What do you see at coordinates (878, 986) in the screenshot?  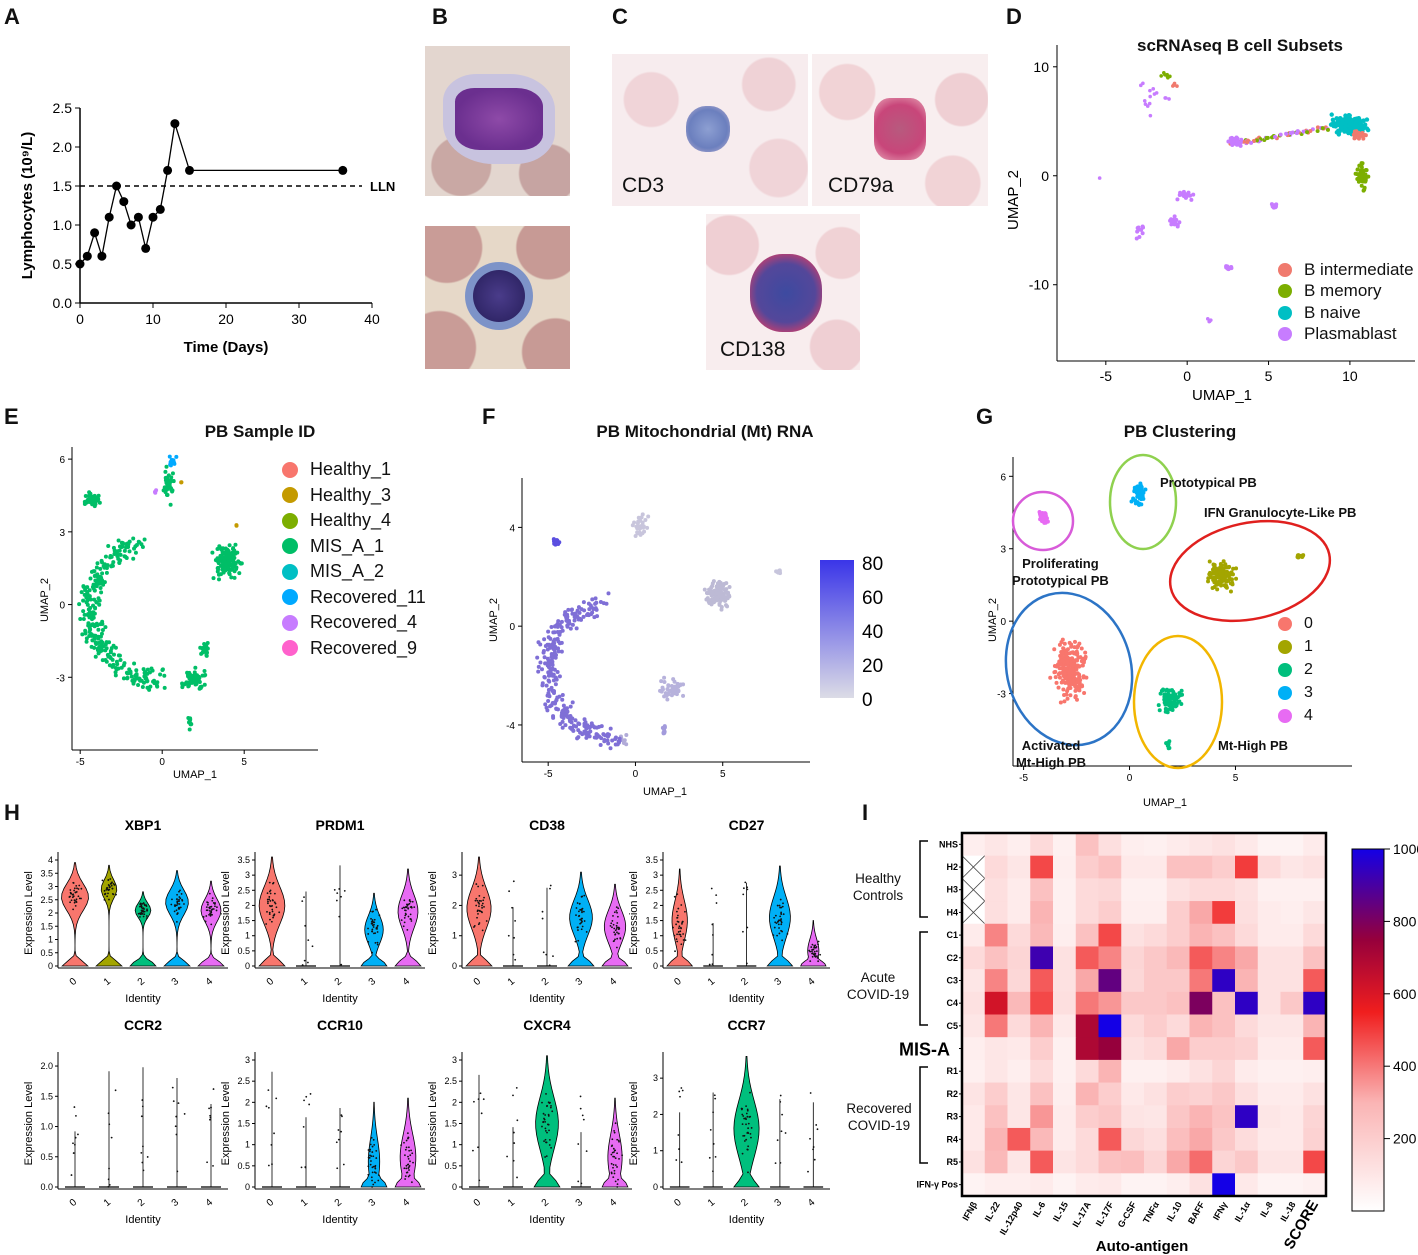 I see `group-label-acute: Acute COVID-19` at bounding box center [878, 986].